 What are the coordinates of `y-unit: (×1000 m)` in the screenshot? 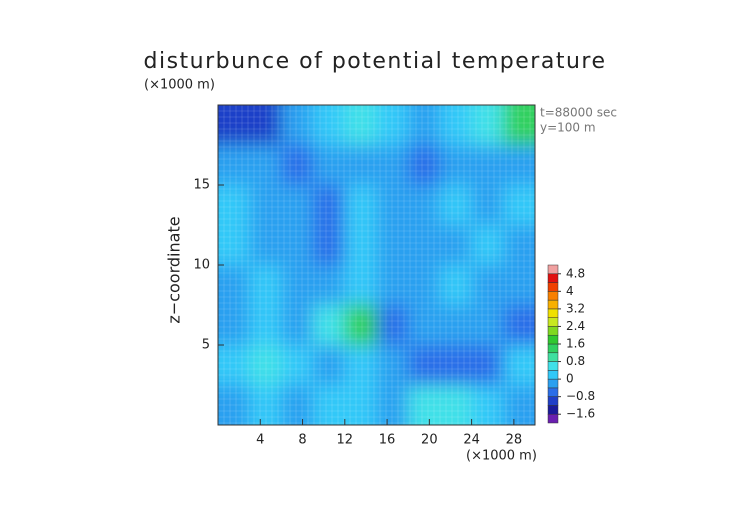 It's located at (179, 85).